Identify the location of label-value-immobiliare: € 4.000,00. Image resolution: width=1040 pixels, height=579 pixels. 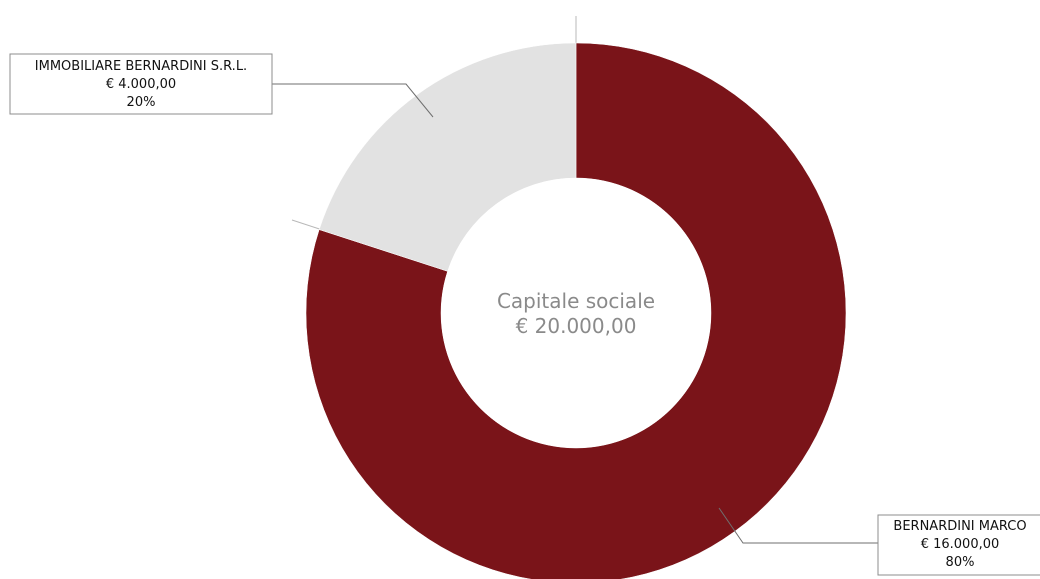
(141, 84).